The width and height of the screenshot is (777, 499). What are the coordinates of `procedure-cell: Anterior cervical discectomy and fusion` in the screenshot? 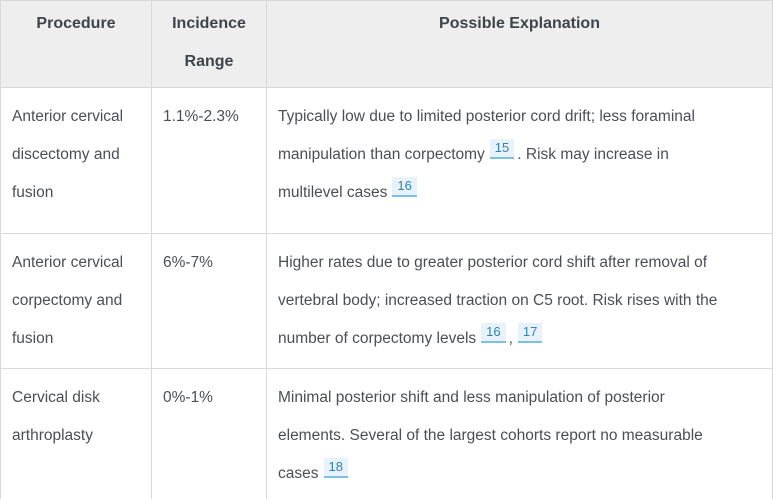 It's located at (76, 160).